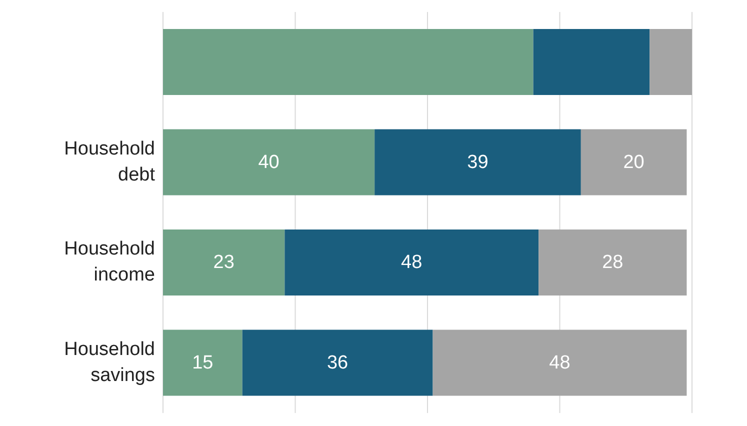 Image resolution: width=747 pixels, height=426 pixels. I want to click on data-label: 40, so click(269, 162).